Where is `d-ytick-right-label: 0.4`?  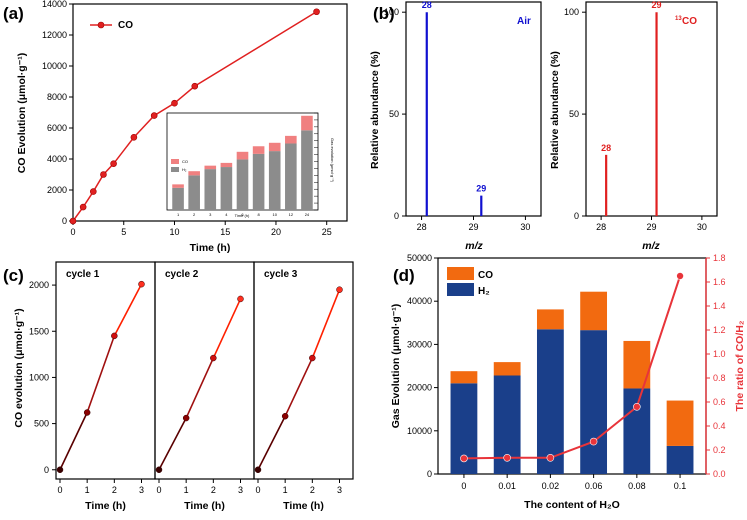 d-ytick-right-label: 0.4 is located at coordinates (719, 426).